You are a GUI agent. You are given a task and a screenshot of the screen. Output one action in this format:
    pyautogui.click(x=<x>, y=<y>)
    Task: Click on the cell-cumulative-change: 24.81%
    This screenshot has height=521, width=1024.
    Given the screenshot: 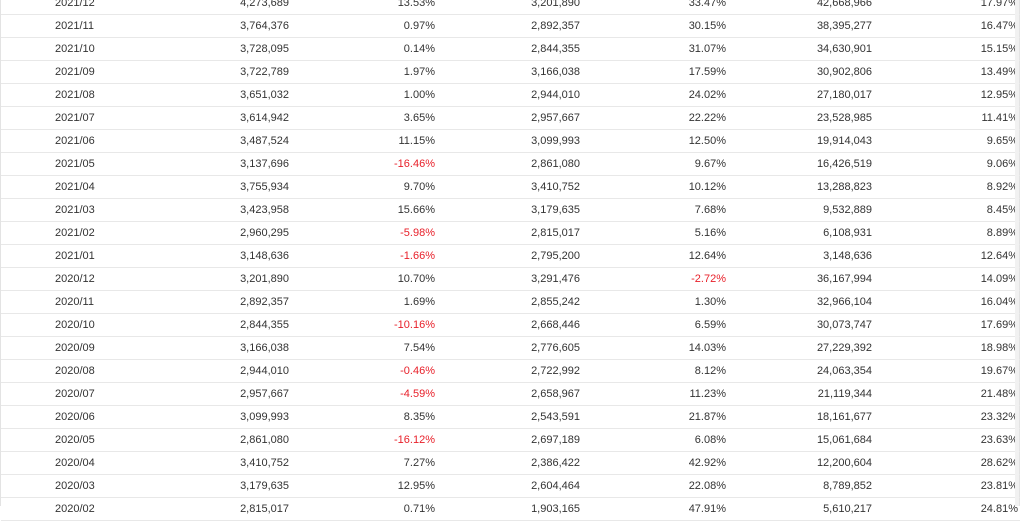 What is the action you would take?
    pyautogui.click(x=946, y=509)
    